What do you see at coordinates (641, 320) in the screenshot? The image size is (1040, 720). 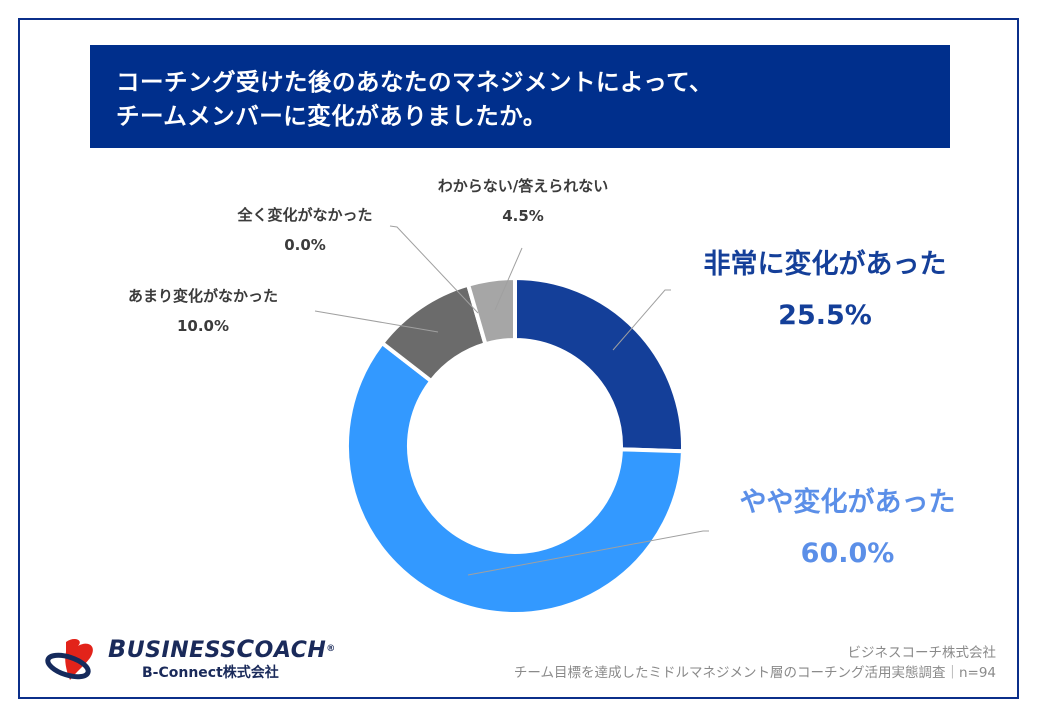 I see `leader-line-very` at bounding box center [641, 320].